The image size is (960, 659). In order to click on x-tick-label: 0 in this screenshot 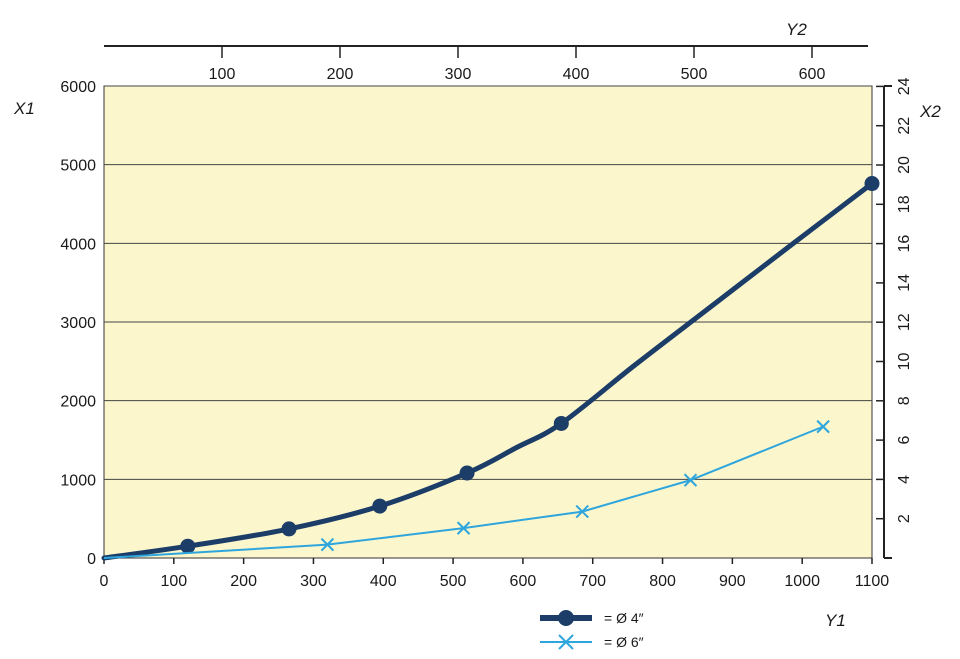, I will do `click(104, 581)`.